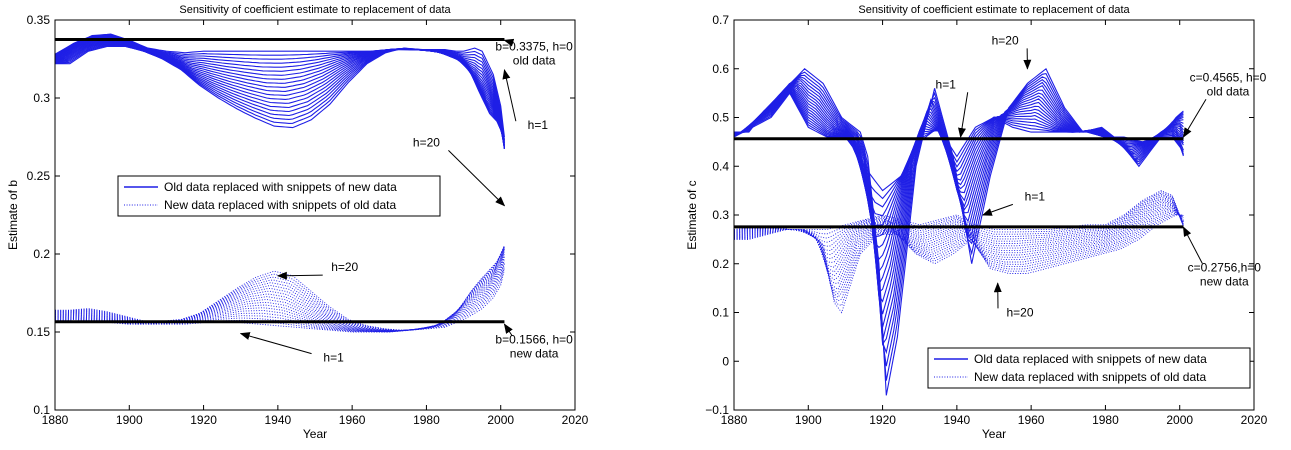 The height and width of the screenshot is (450, 1291). Describe the element at coordinates (39, 176) in the screenshot. I see `y-tick-label: 0.25` at that location.